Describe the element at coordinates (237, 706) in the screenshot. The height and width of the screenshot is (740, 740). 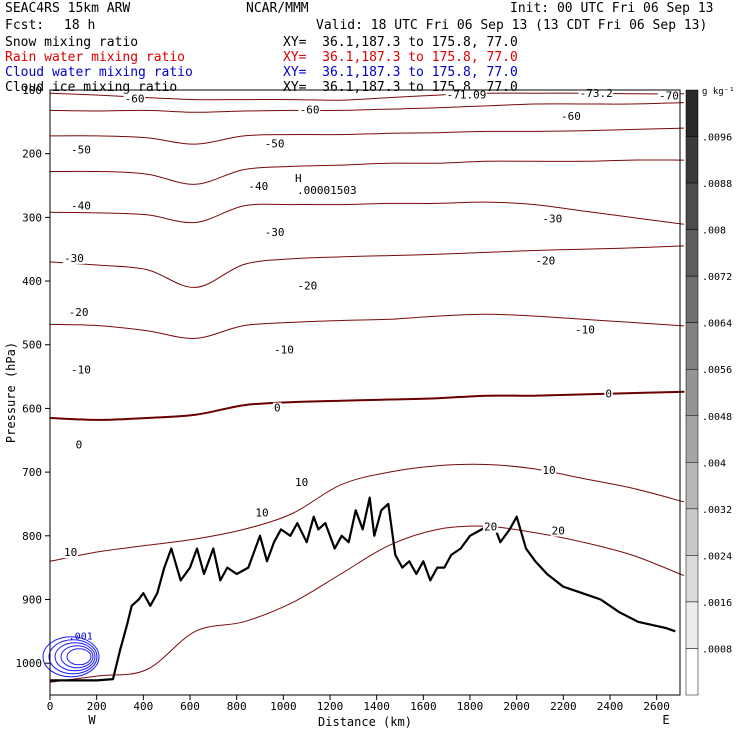
I see `x-tick-label: 800` at that location.